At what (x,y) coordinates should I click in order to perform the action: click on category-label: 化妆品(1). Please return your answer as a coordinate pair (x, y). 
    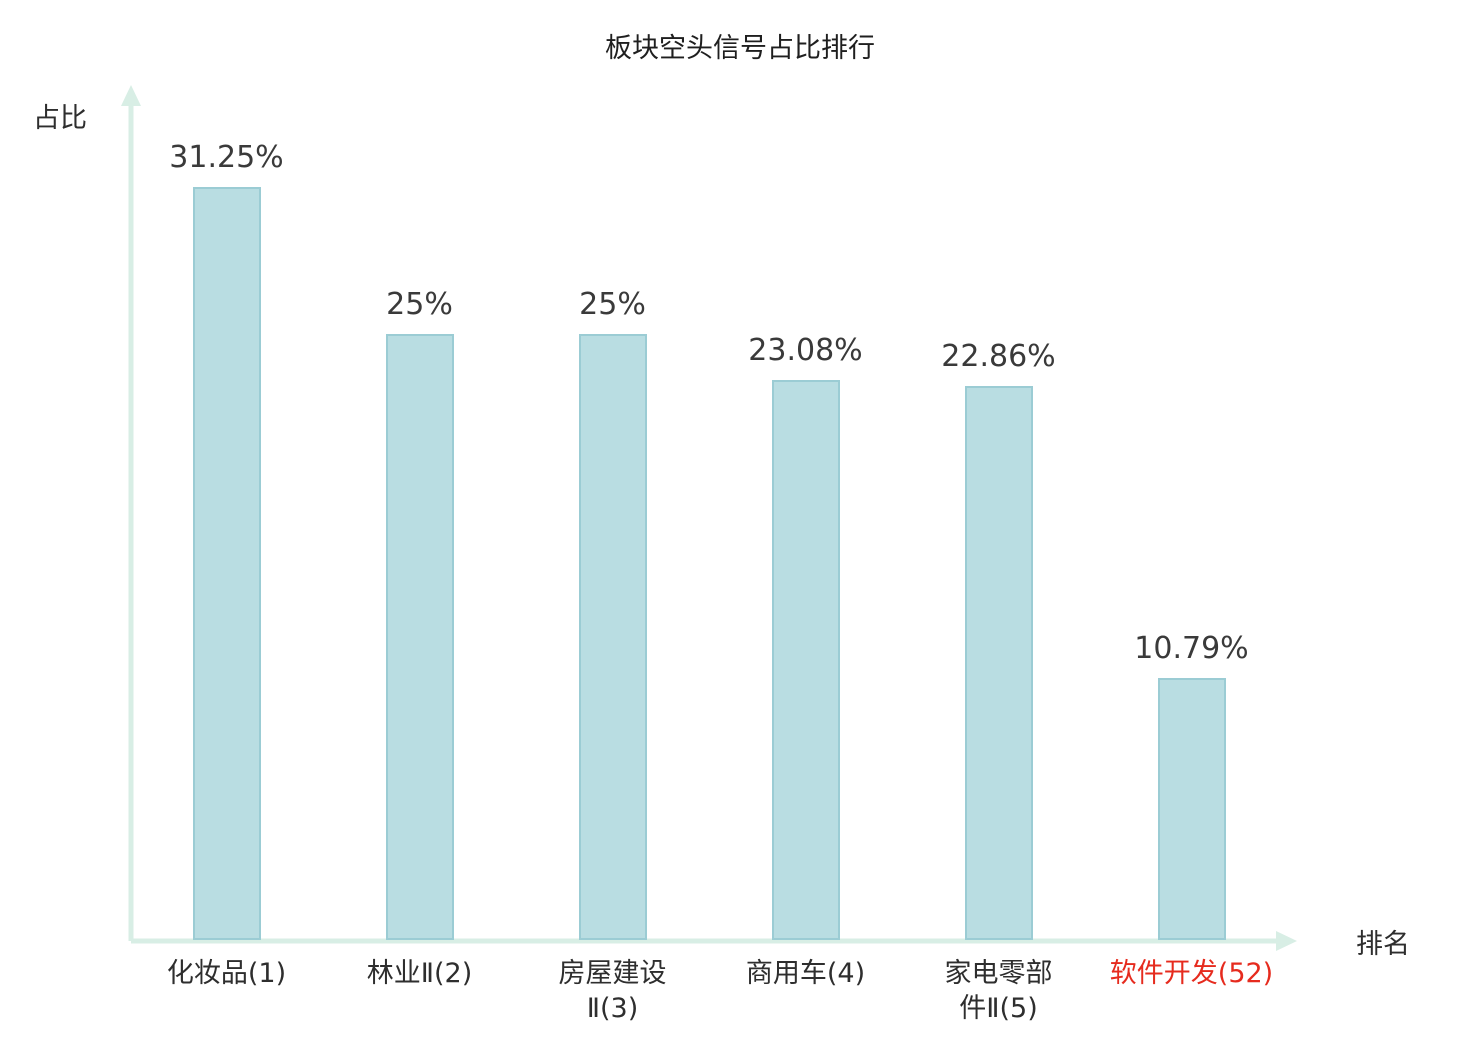
    Looking at the image, I should click on (226, 973).